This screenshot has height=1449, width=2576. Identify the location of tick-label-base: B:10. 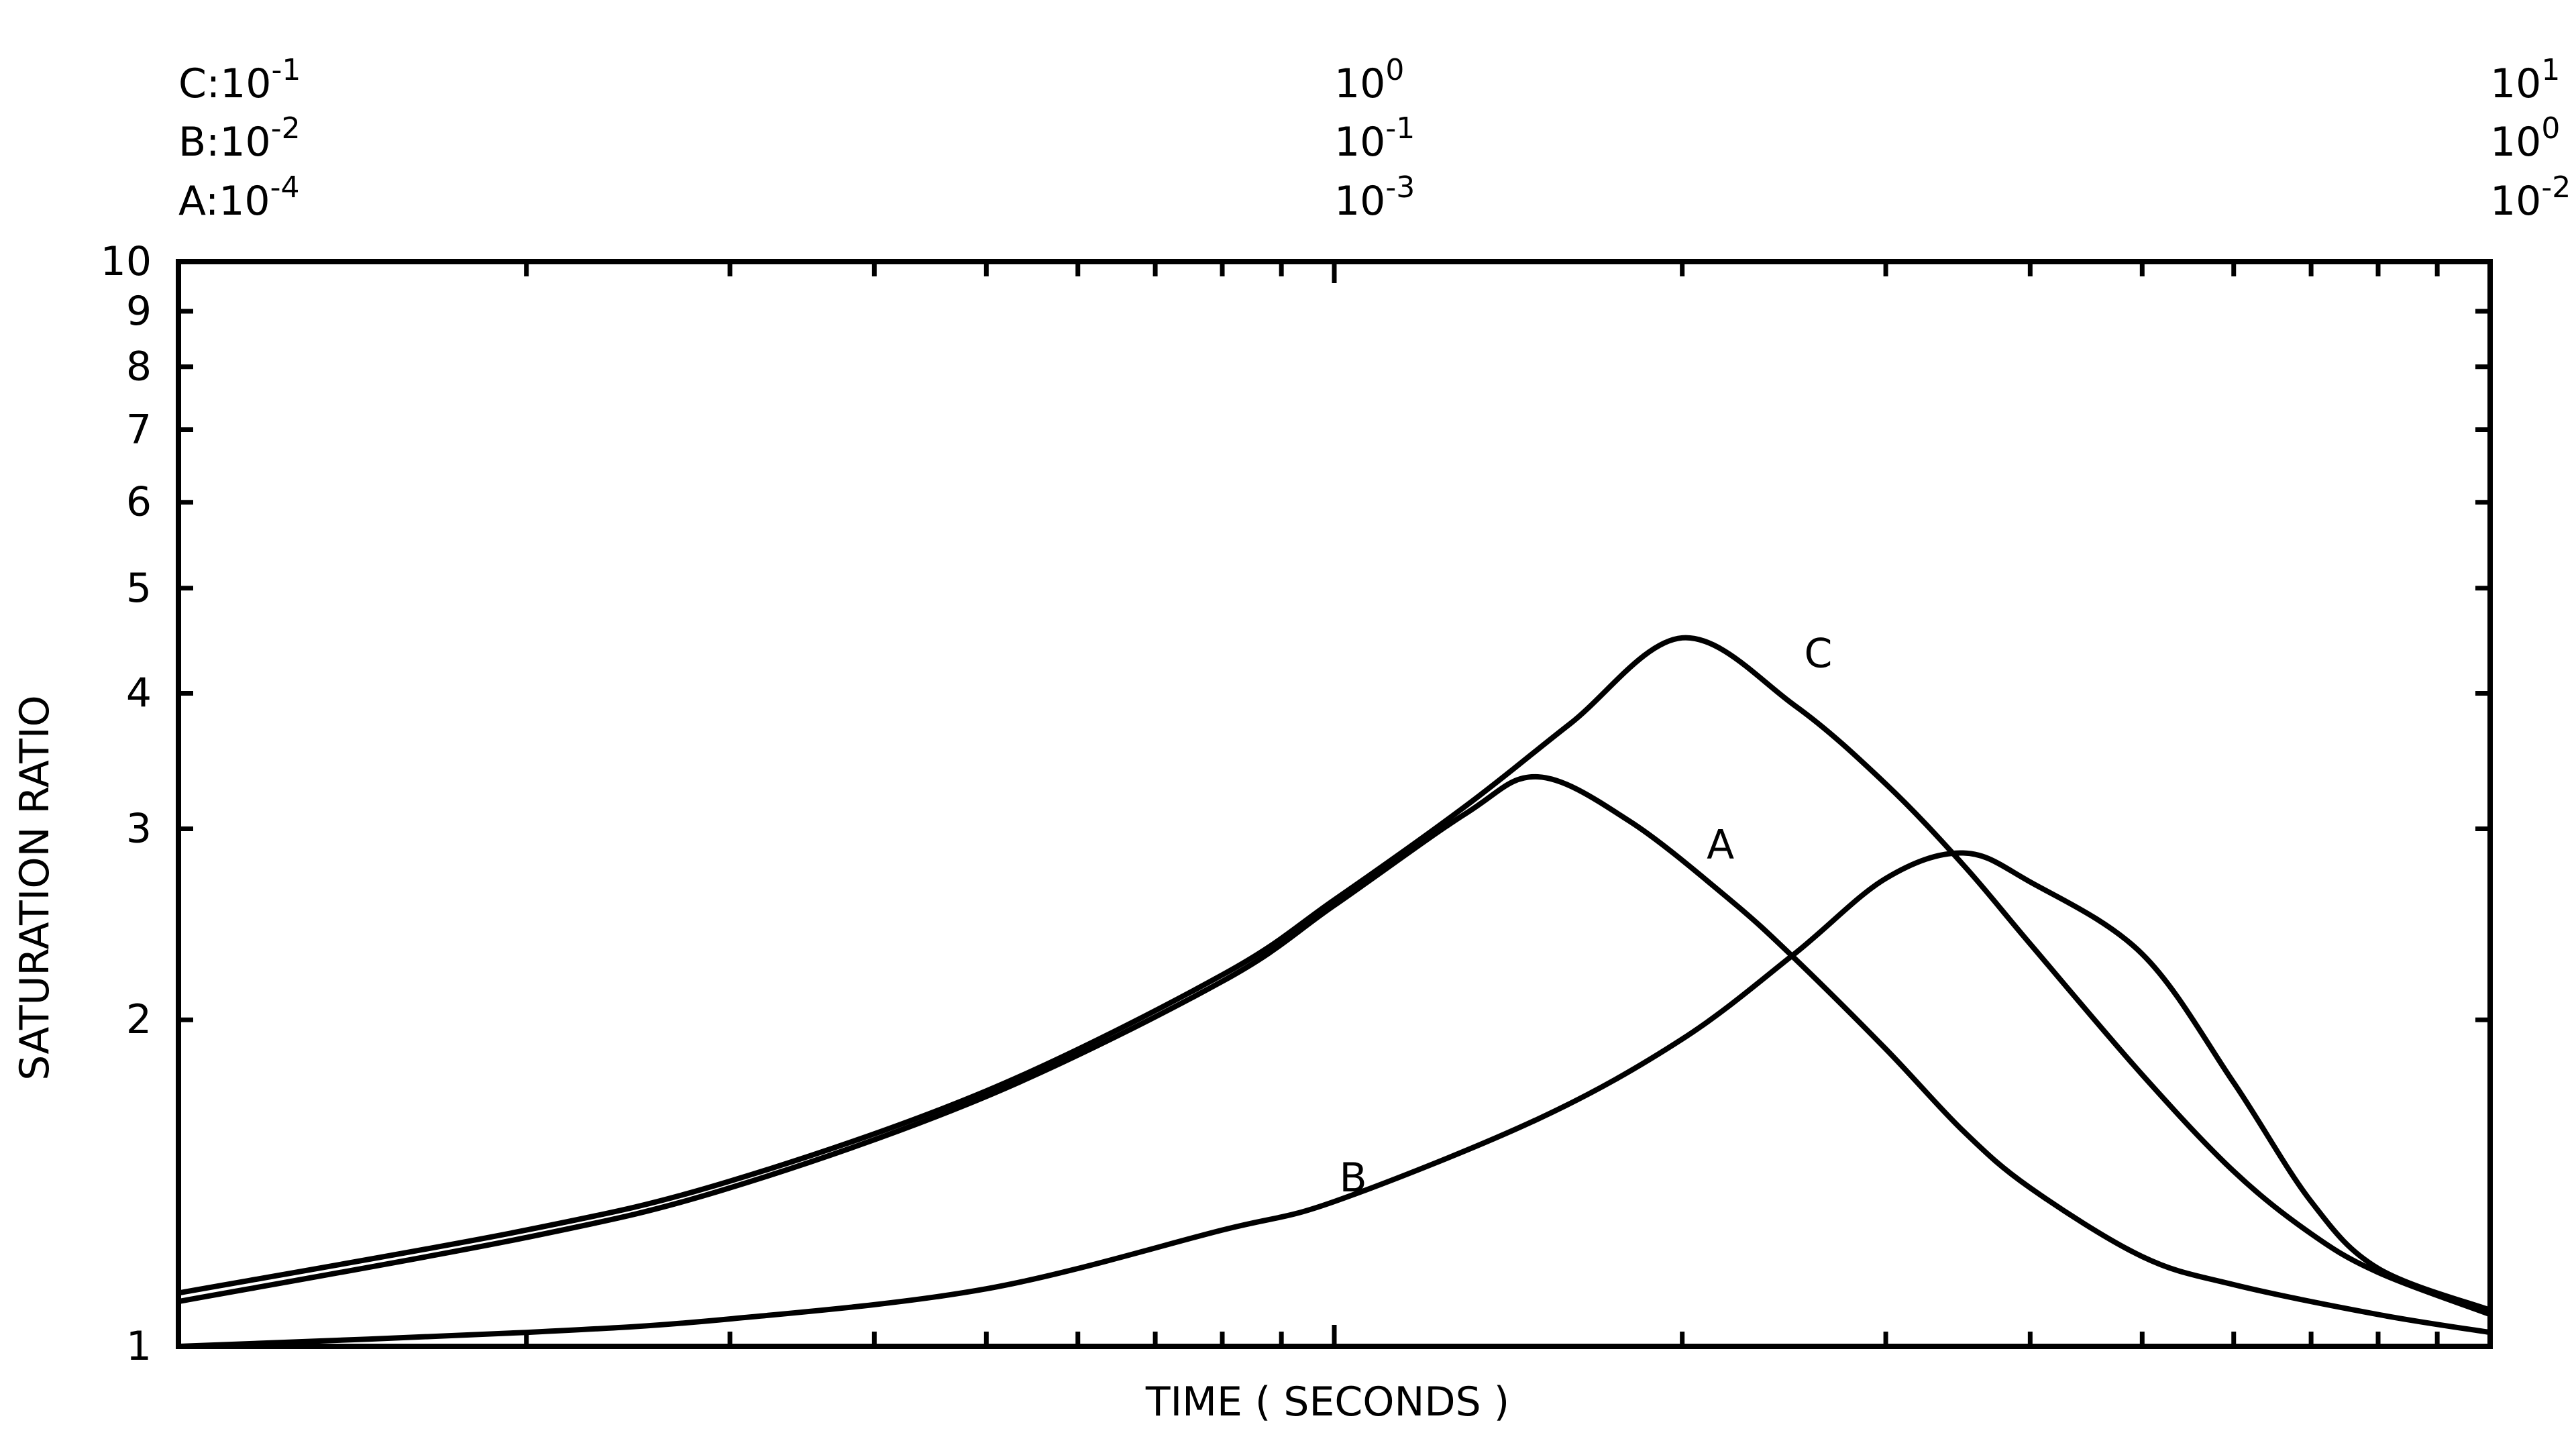
(224, 142).